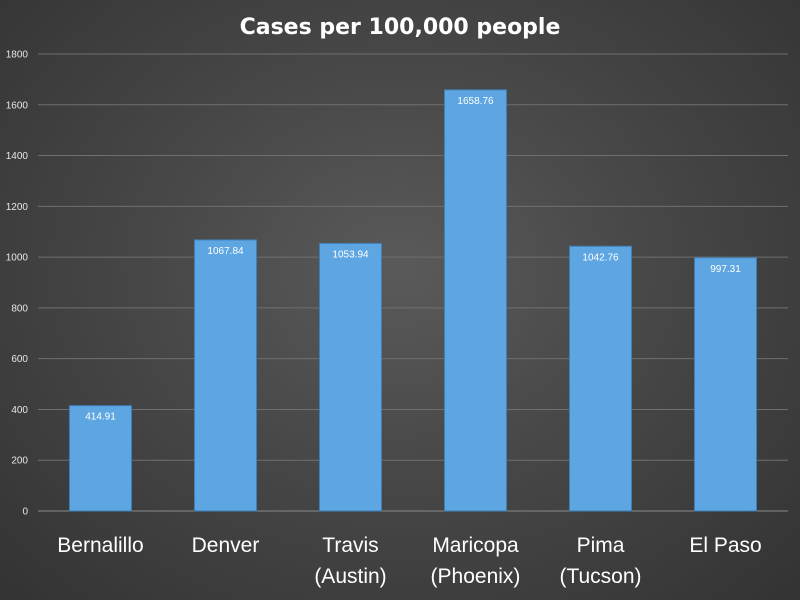  I want to click on x-tick-label: Bernalillo, so click(100, 545).